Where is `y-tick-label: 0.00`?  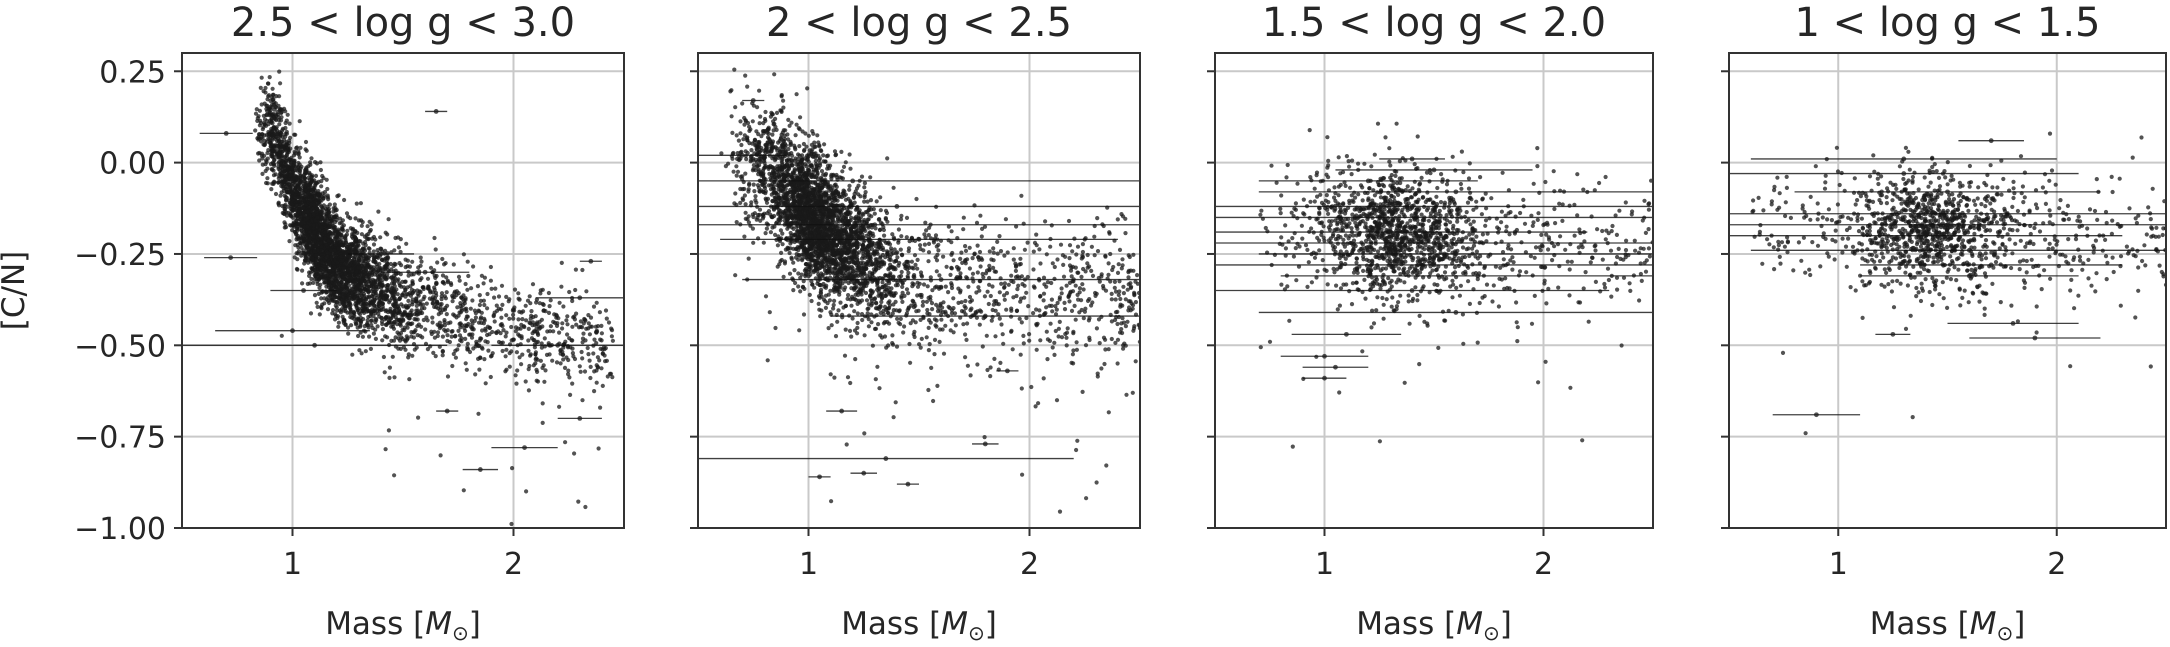
y-tick-label: 0.00 is located at coordinates (132, 164).